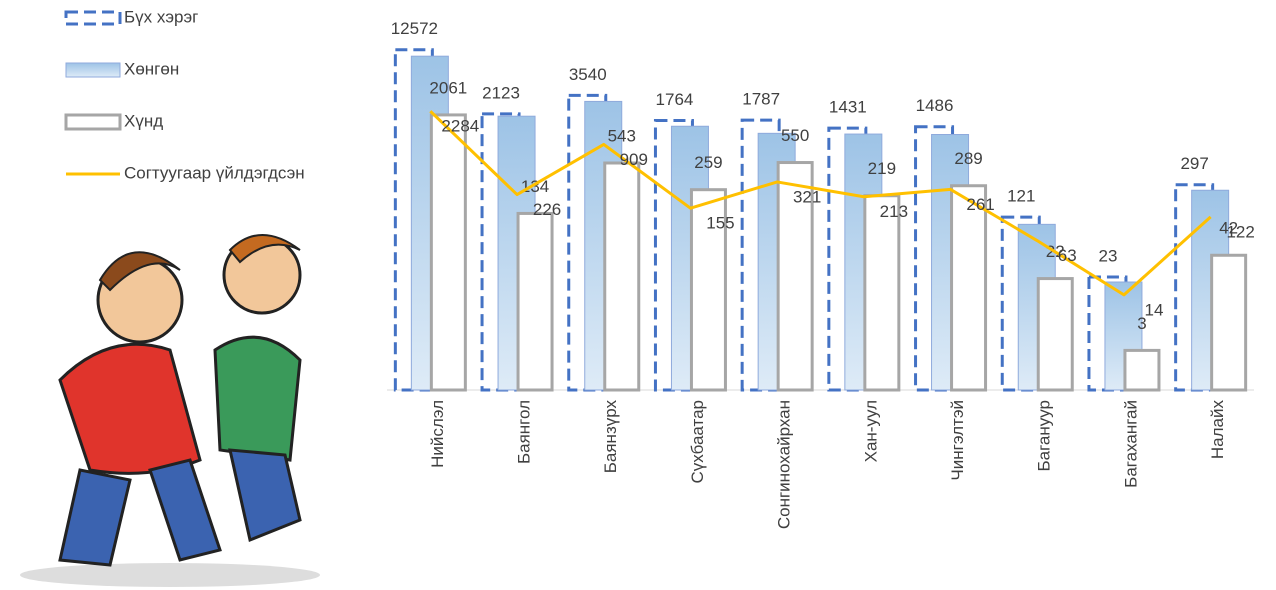 This screenshot has width=1276, height=590. Describe the element at coordinates (1240, 231) in the screenshot. I see `data-label: 122` at that location.